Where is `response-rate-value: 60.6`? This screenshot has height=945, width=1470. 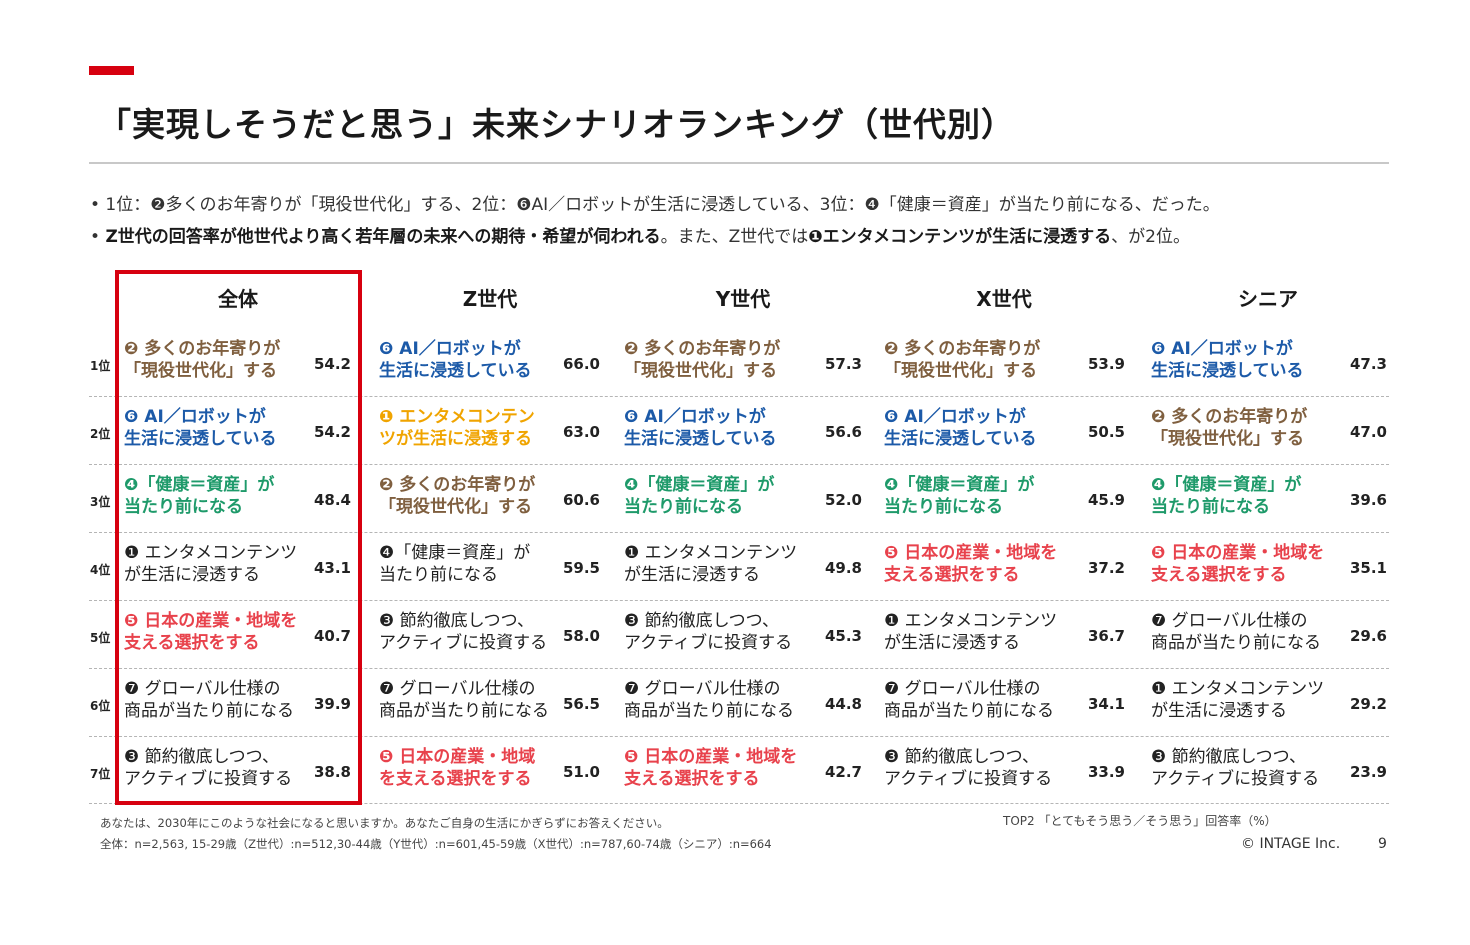 response-rate-value: 60.6 is located at coordinates (581, 500).